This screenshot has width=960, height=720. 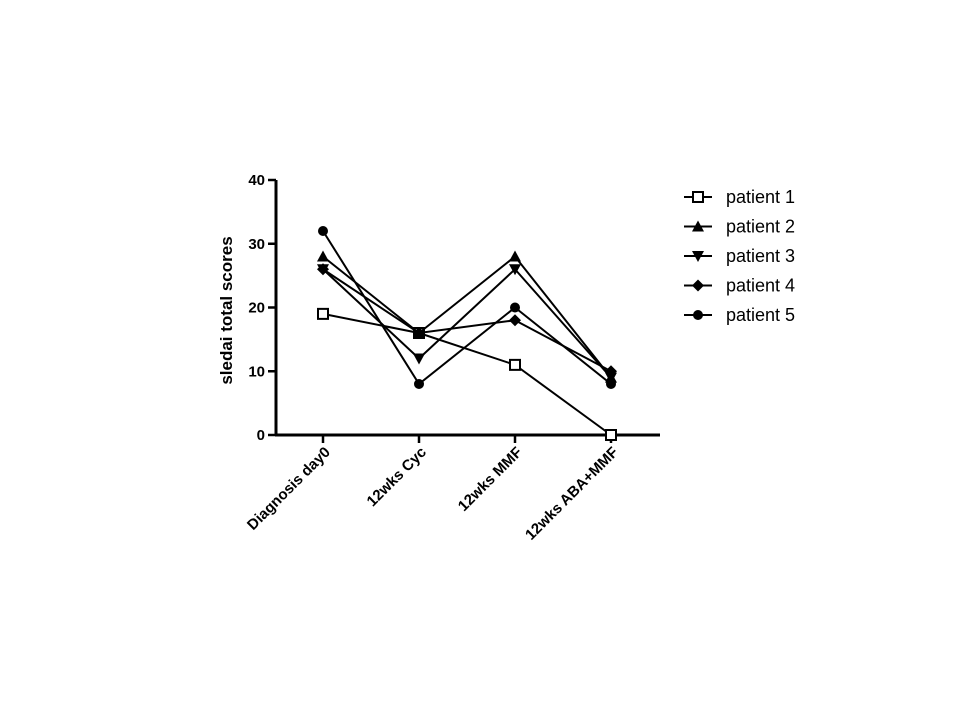 I want to click on legend-item: patient 5, so click(x=739, y=315).